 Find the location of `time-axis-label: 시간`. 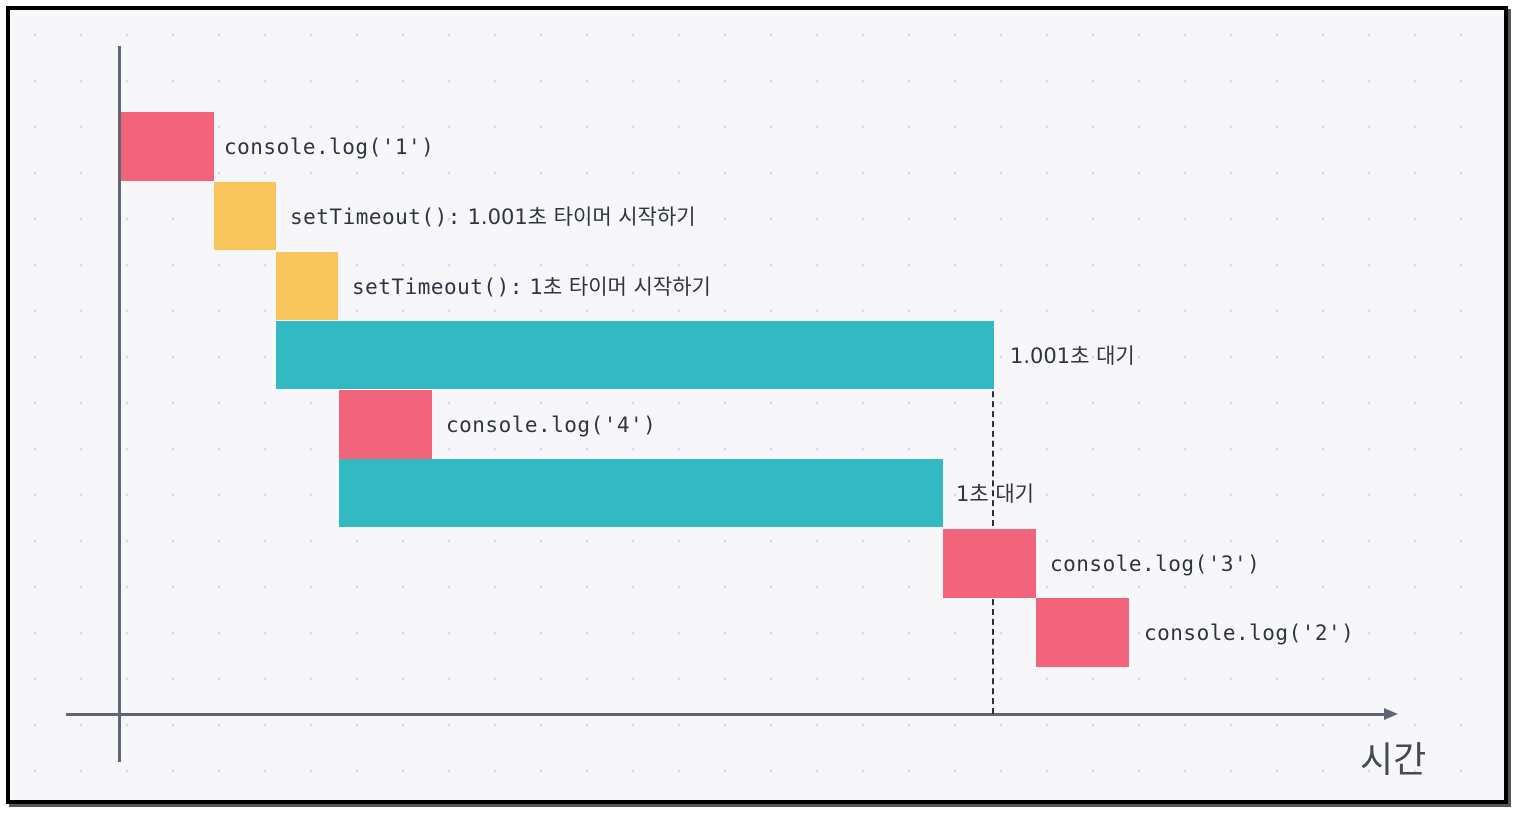

time-axis-label: 시간 is located at coordinates (1393, 760).